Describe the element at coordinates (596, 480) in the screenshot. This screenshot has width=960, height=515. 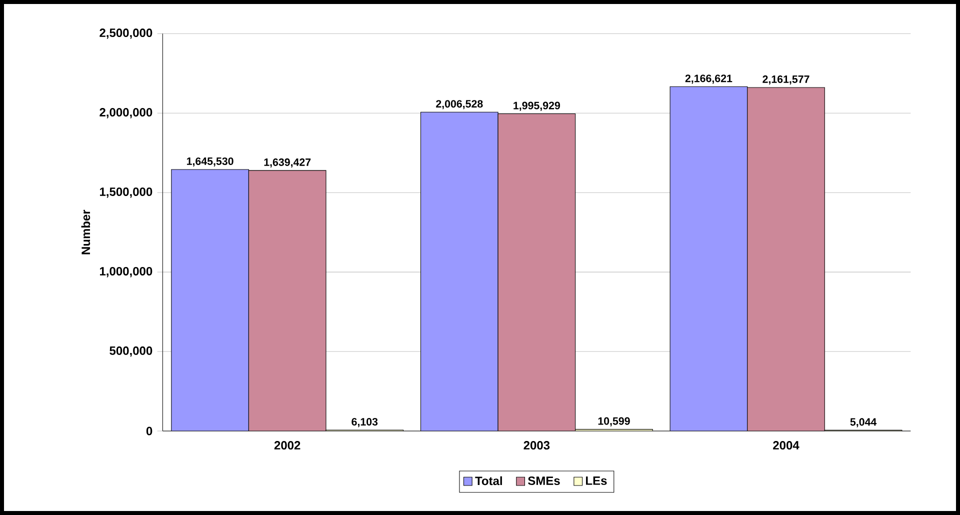
I see `legend-label: LEs` at that location.